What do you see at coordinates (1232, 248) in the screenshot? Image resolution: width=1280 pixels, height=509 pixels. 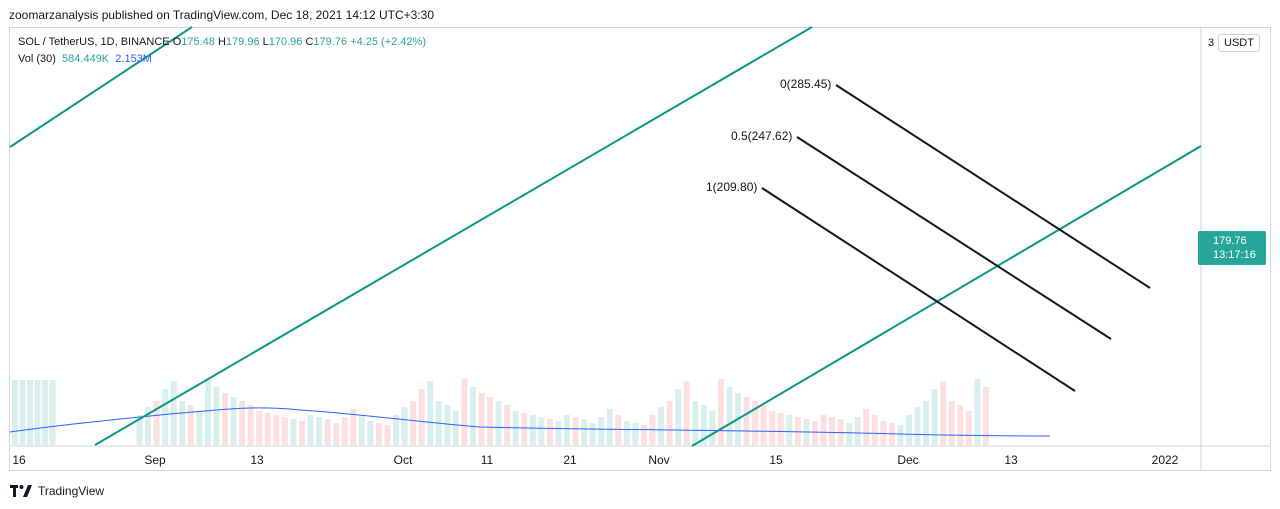 I see `current-price-badge: 179.76 13:17:16` at bounding box center [1232, 248].